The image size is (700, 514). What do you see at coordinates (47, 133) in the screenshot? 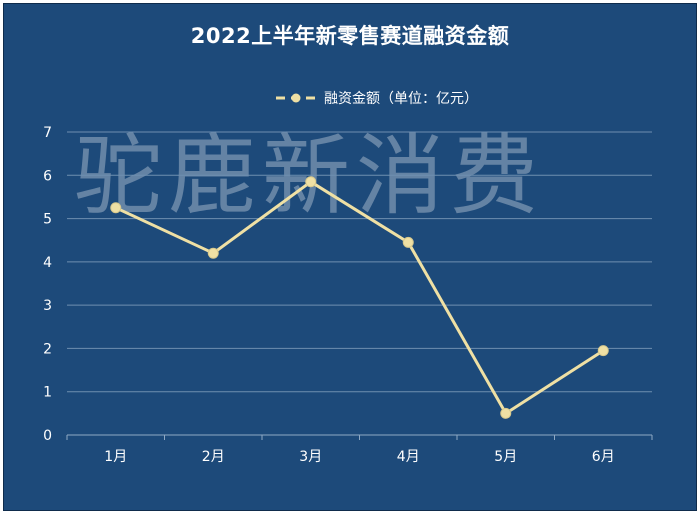
I see `y-tick-label-7: 7` at bounding box center [47, 133].